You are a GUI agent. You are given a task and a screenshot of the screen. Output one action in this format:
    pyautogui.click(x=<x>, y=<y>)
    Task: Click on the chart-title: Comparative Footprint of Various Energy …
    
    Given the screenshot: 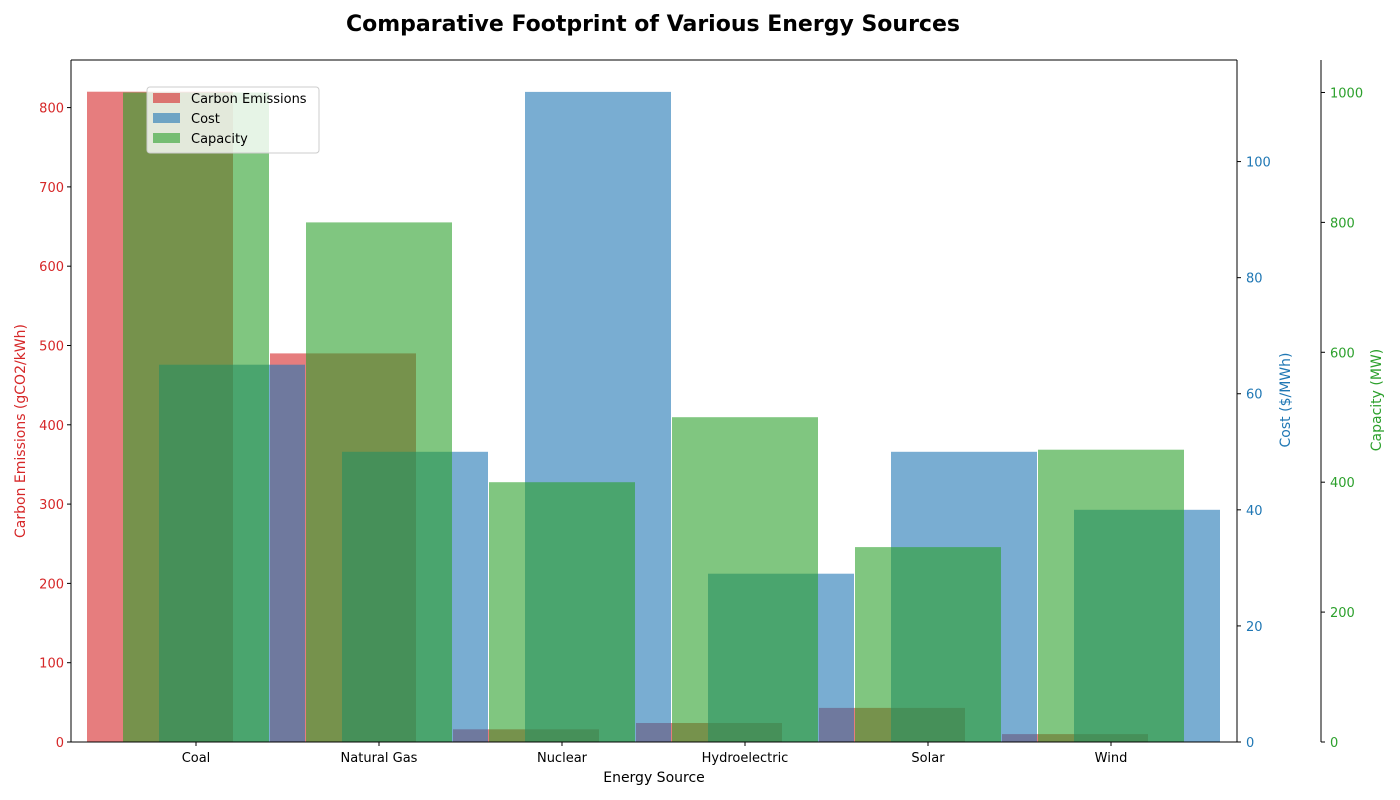 What is the action you would take?
    pyautogui.click(x=653, y=24)
    